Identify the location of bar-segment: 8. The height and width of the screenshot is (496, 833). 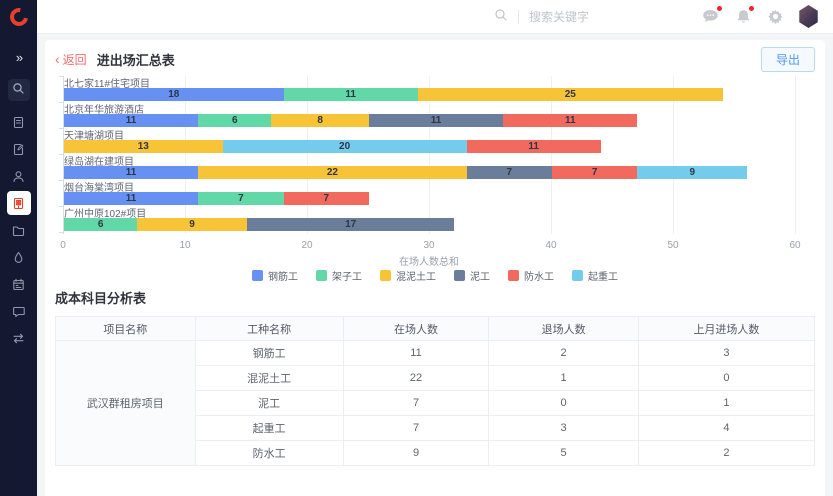
(320, 120).